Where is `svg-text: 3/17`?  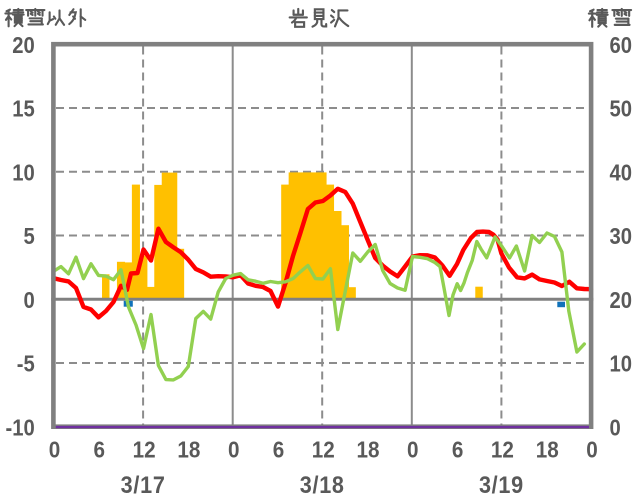
svg-text: 3/17 is located at coordinates (143, 484).